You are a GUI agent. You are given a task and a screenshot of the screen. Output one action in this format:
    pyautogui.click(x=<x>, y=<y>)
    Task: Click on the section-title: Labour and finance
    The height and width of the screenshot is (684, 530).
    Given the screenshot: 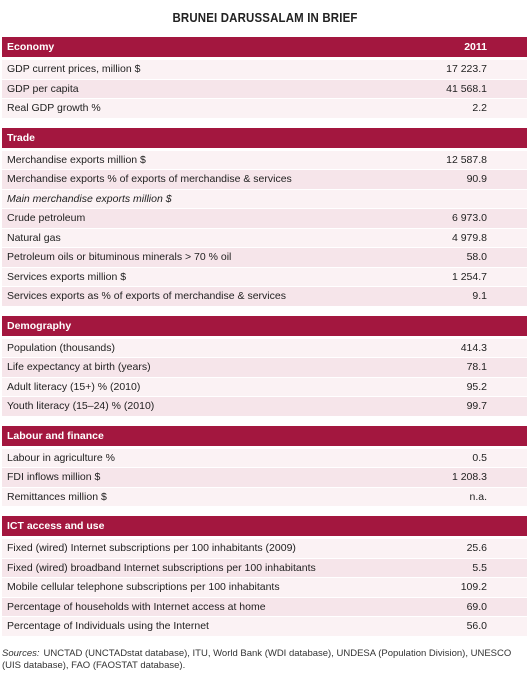 What is the action you would take?
    pyautogui.click(x=55, y=435)
    